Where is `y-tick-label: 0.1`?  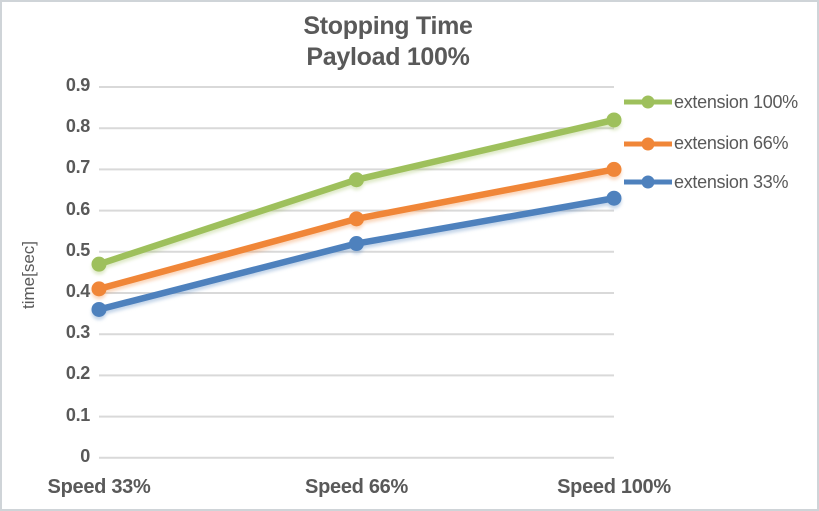
y-tick-label: 0.1 is located at coordinates (77, 414).